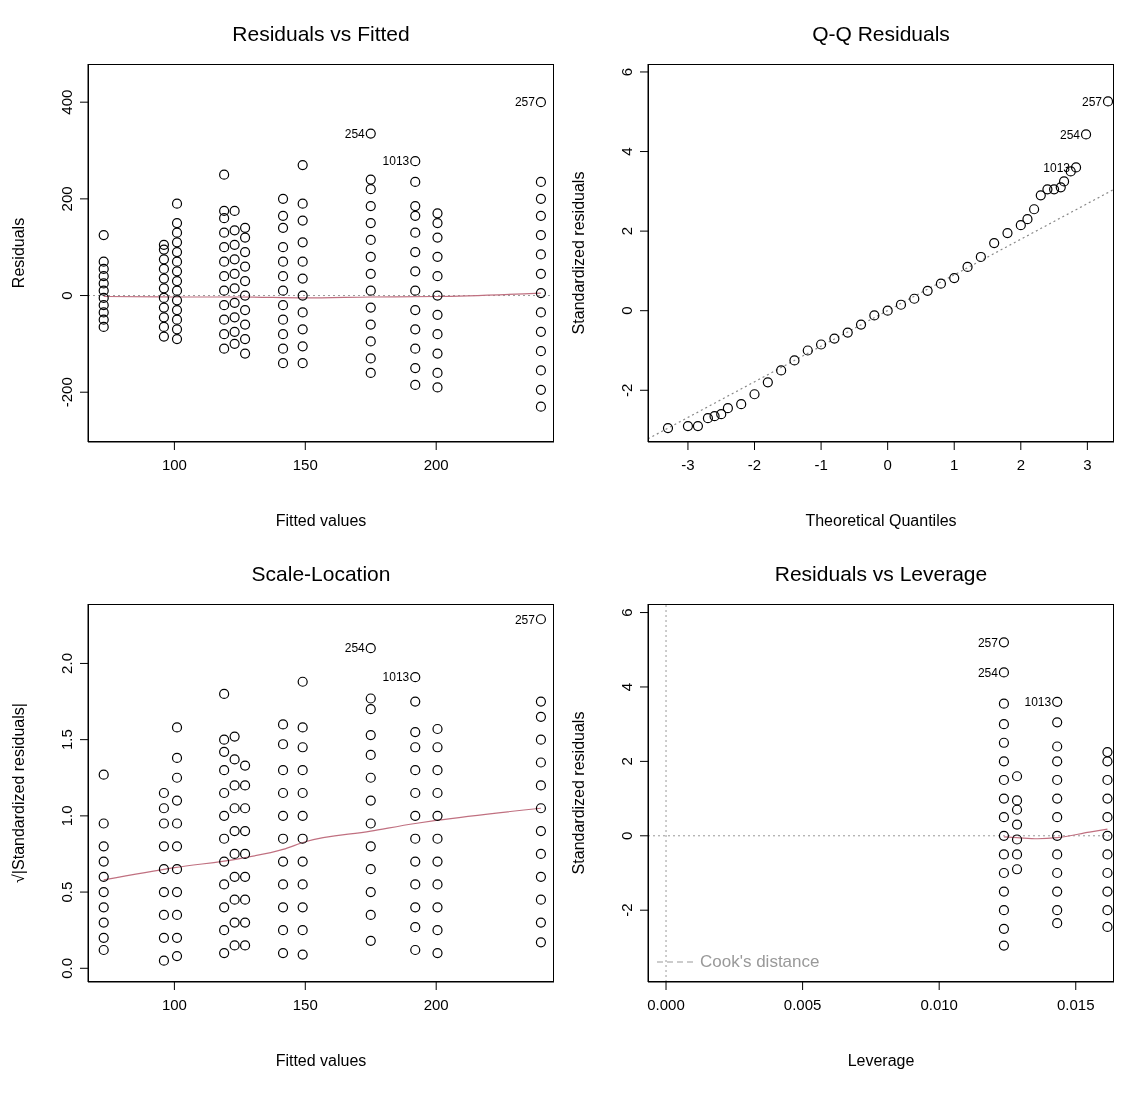  What do you see at coordinates (66, 199) in the screenshot?
I see `y-tick-label: 200` at bounding box center [66, 199].